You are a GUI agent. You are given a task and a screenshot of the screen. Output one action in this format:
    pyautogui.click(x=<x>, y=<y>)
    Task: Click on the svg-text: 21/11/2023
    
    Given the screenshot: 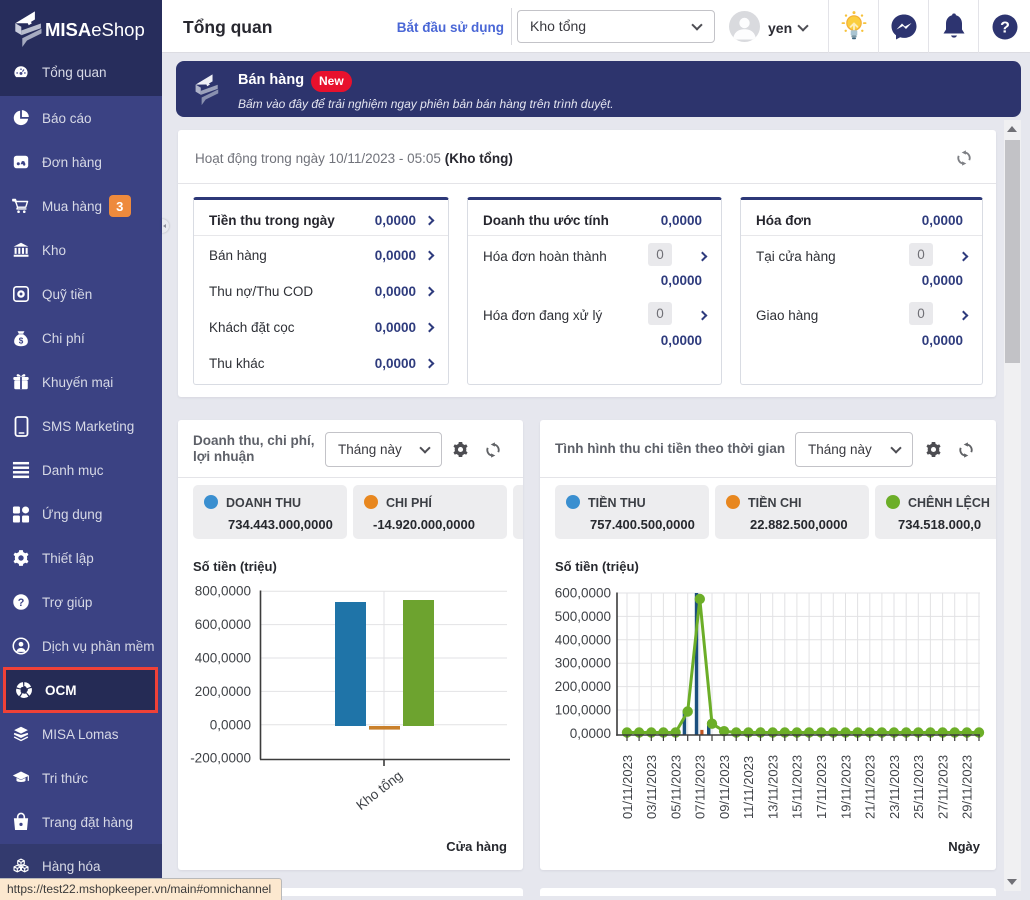 What is the action you would take?
    pyautogui.click(x=870, y=787)
    